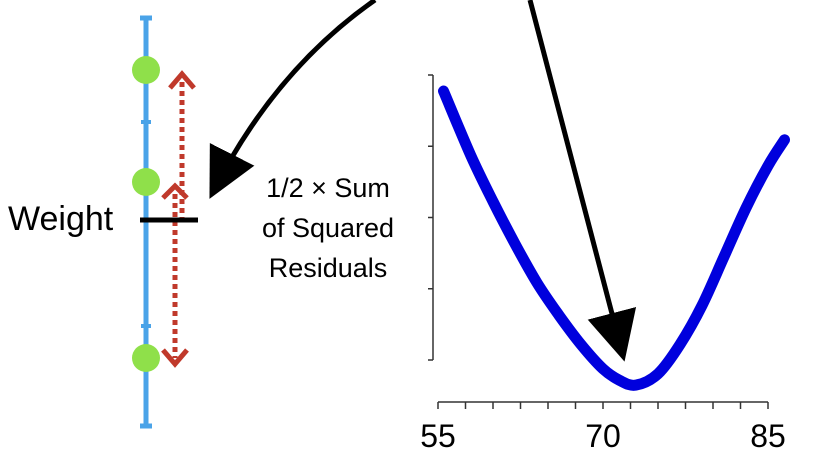 The image size is (820, 466). What do you see at coordinates (165, 222) in the screenshot?
I see `number-line` at bounding box center [165, 222].